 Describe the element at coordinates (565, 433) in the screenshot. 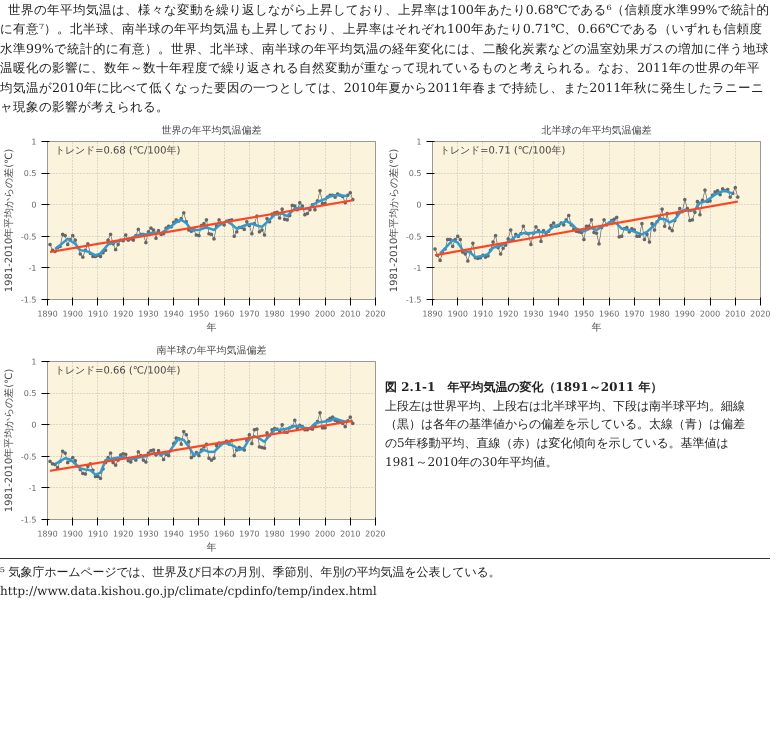

I see `text: 上段左は世界平均、上段右は北半球平均、下段は南半球平均。細線（黒）は各年の基準値からの偏差を示している。太線（青）は偏差の5年移動平均、直線（赤）は変化傾向を示している。基準値は1981～2010年の30年平均値。` at that location.